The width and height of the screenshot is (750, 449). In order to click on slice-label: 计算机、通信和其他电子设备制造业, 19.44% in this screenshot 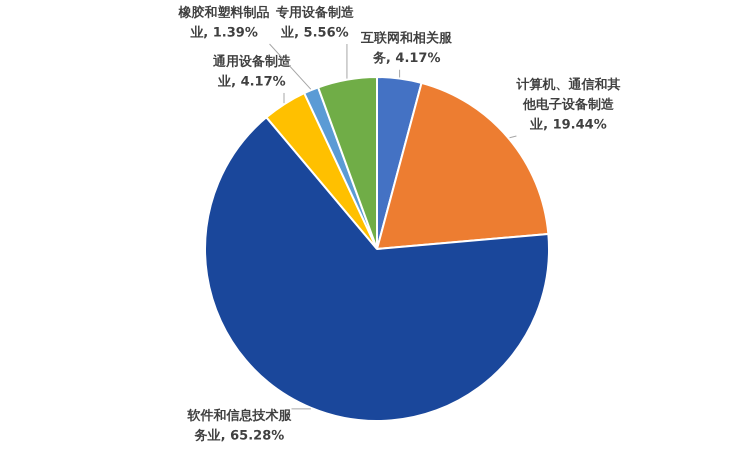, I will do `click(567, 104)`.